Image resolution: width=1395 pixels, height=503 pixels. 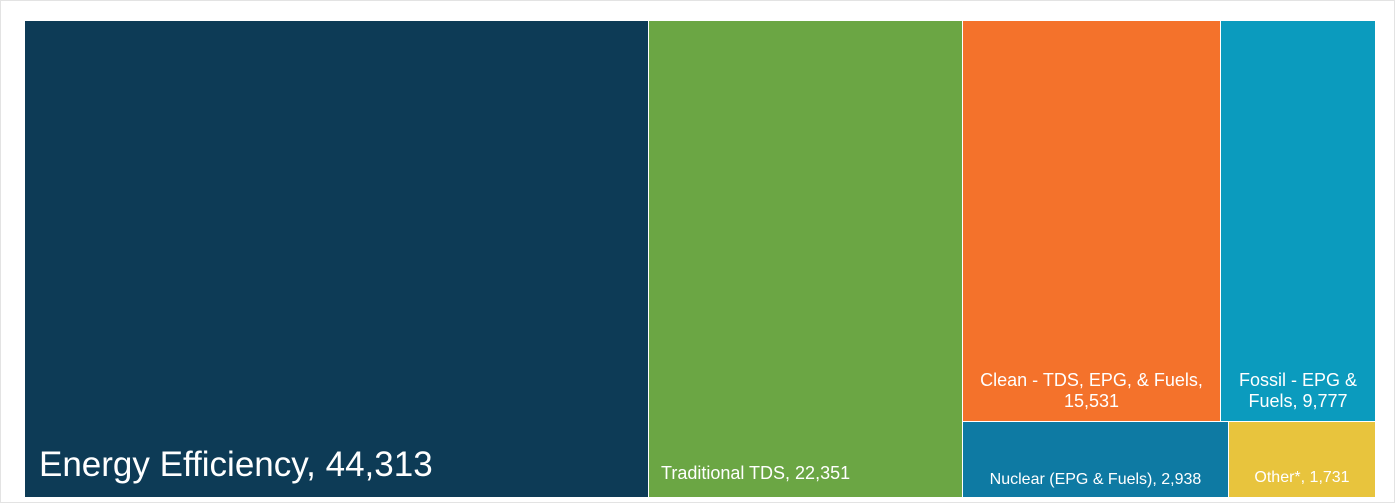 I want to click on tile-other: Other*, 1,731, so click(x=1302, y=459).